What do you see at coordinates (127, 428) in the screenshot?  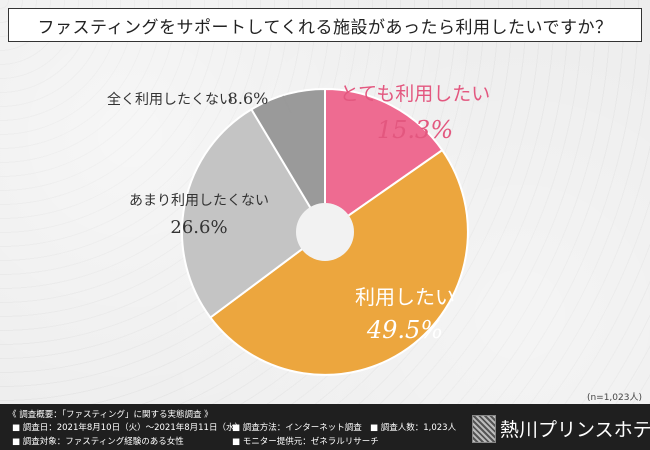 I see `survey-date: ■ 調査日：2021年8月10日（火）～2021年8月11日（水）` at bounding box center [127, 428].